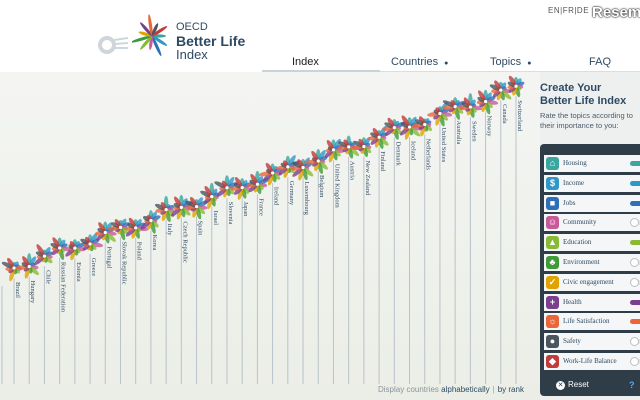  What do you see at coordinates (592, 203) in the screenshot?
I see `topic-row: ■ Jobs` at bounding box center [592, 203].